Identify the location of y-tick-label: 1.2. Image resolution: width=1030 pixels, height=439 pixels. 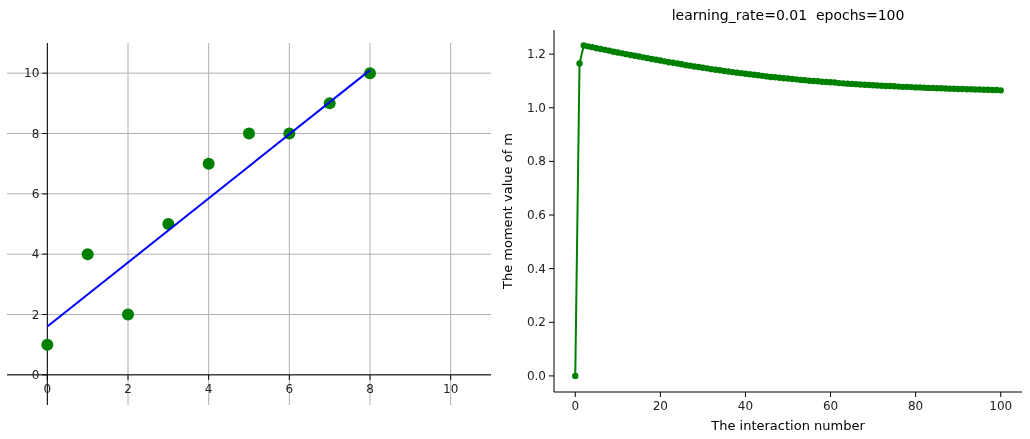
(536, 54).